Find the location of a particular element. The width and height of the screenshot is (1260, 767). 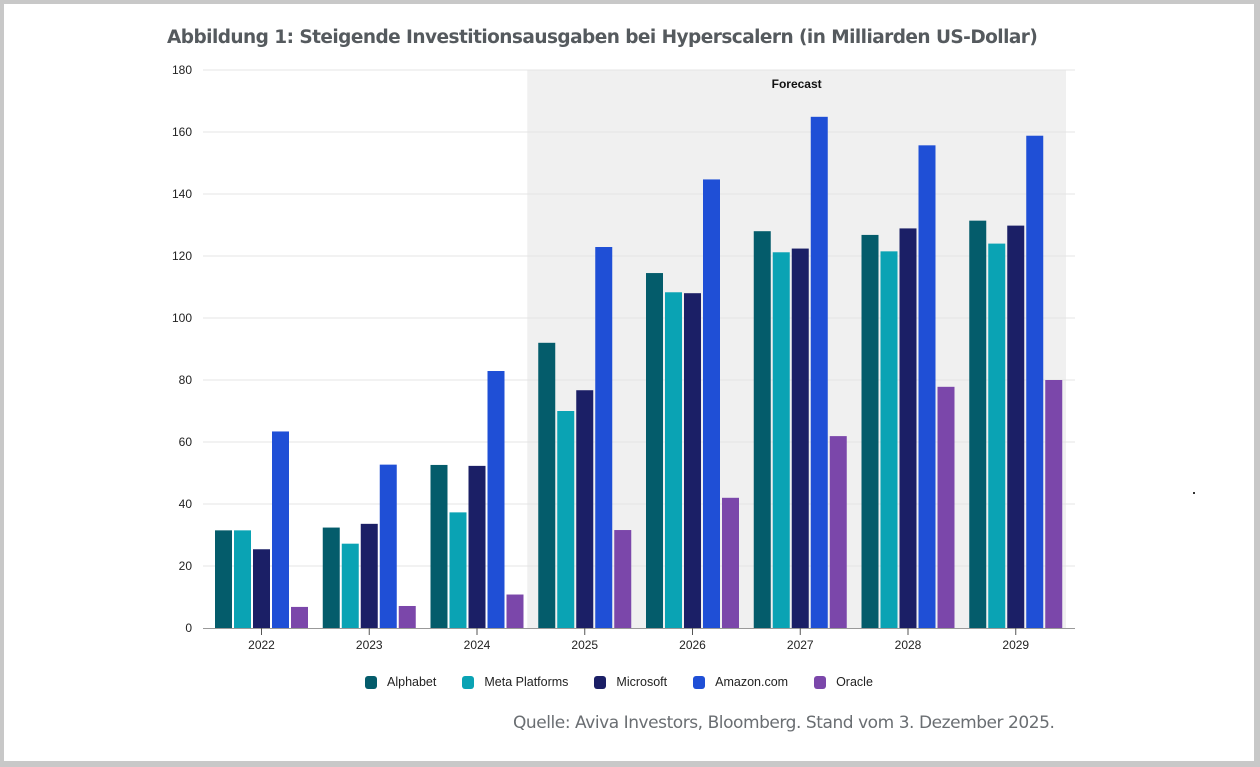

legend-label: Oracle is located at coordinates (854, 682).